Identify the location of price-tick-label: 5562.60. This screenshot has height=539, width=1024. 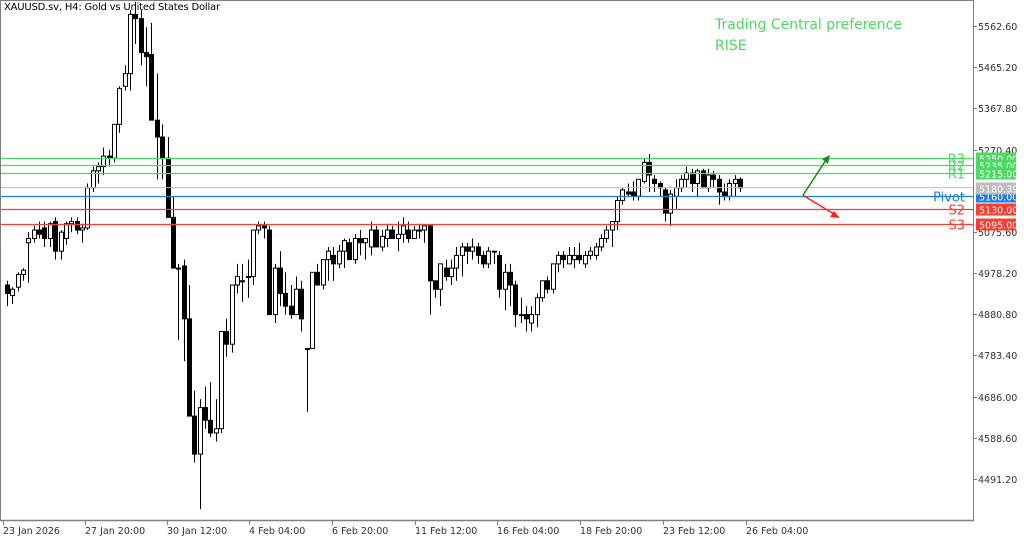
(997, 27).